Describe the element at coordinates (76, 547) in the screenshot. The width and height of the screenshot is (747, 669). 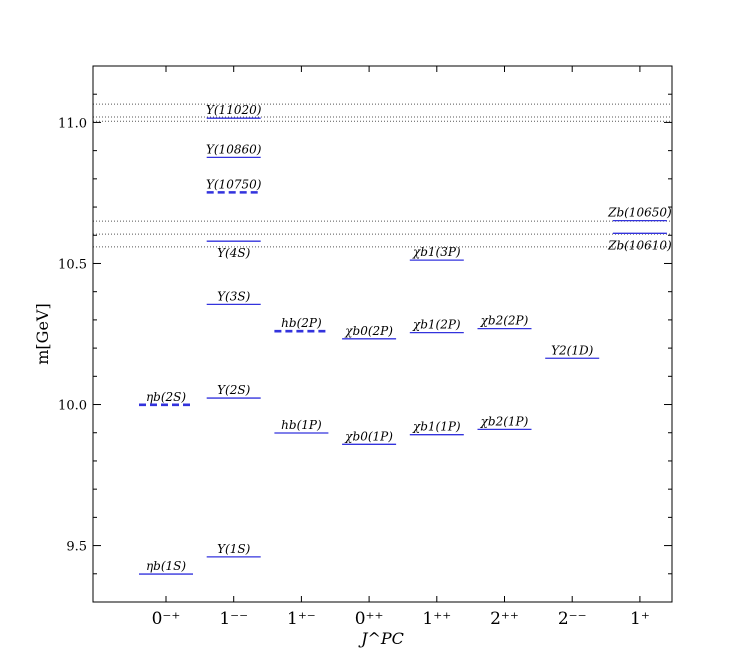
I see `y-tick-label: 9.5` at that location.